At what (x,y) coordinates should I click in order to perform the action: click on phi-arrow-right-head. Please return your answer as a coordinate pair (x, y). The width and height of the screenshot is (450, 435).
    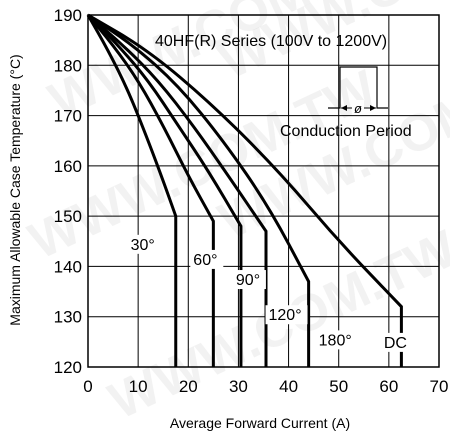
    Looking at the image, I should click on (373, 108).